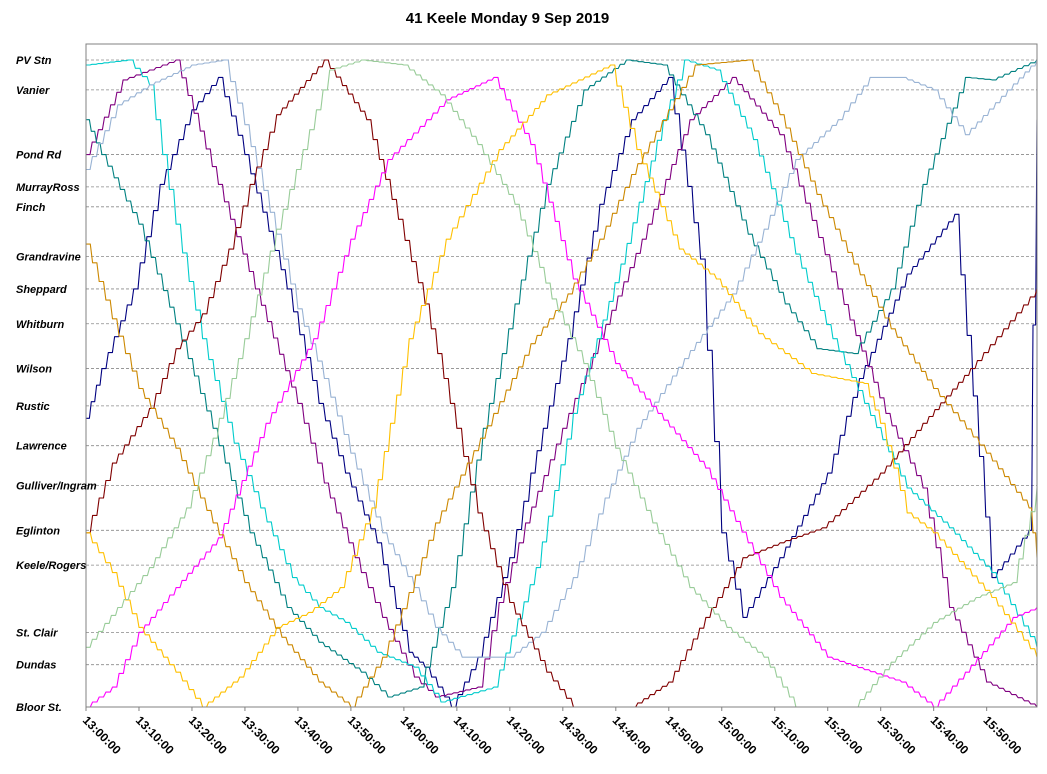 The height and width of the screenshot is (774, 1047). What do you see at coordinates (48, 188) in the screenshot?
I see `stop-label: MurrayRoss` at bounding box center [48, 188].